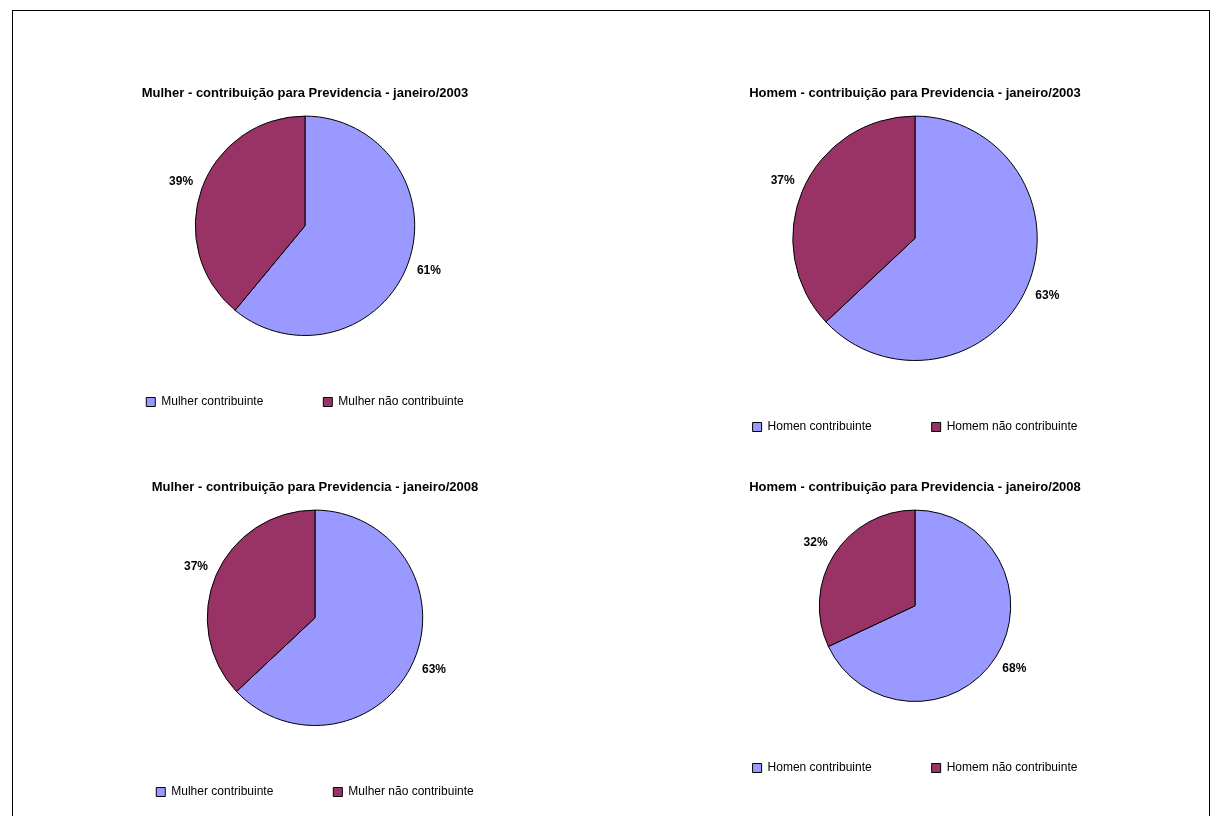 This screenshot has height=816, width=1220. Describe the element at coordinates (181, 180) in the screenshot. I see `data-label: 39%` at that location.